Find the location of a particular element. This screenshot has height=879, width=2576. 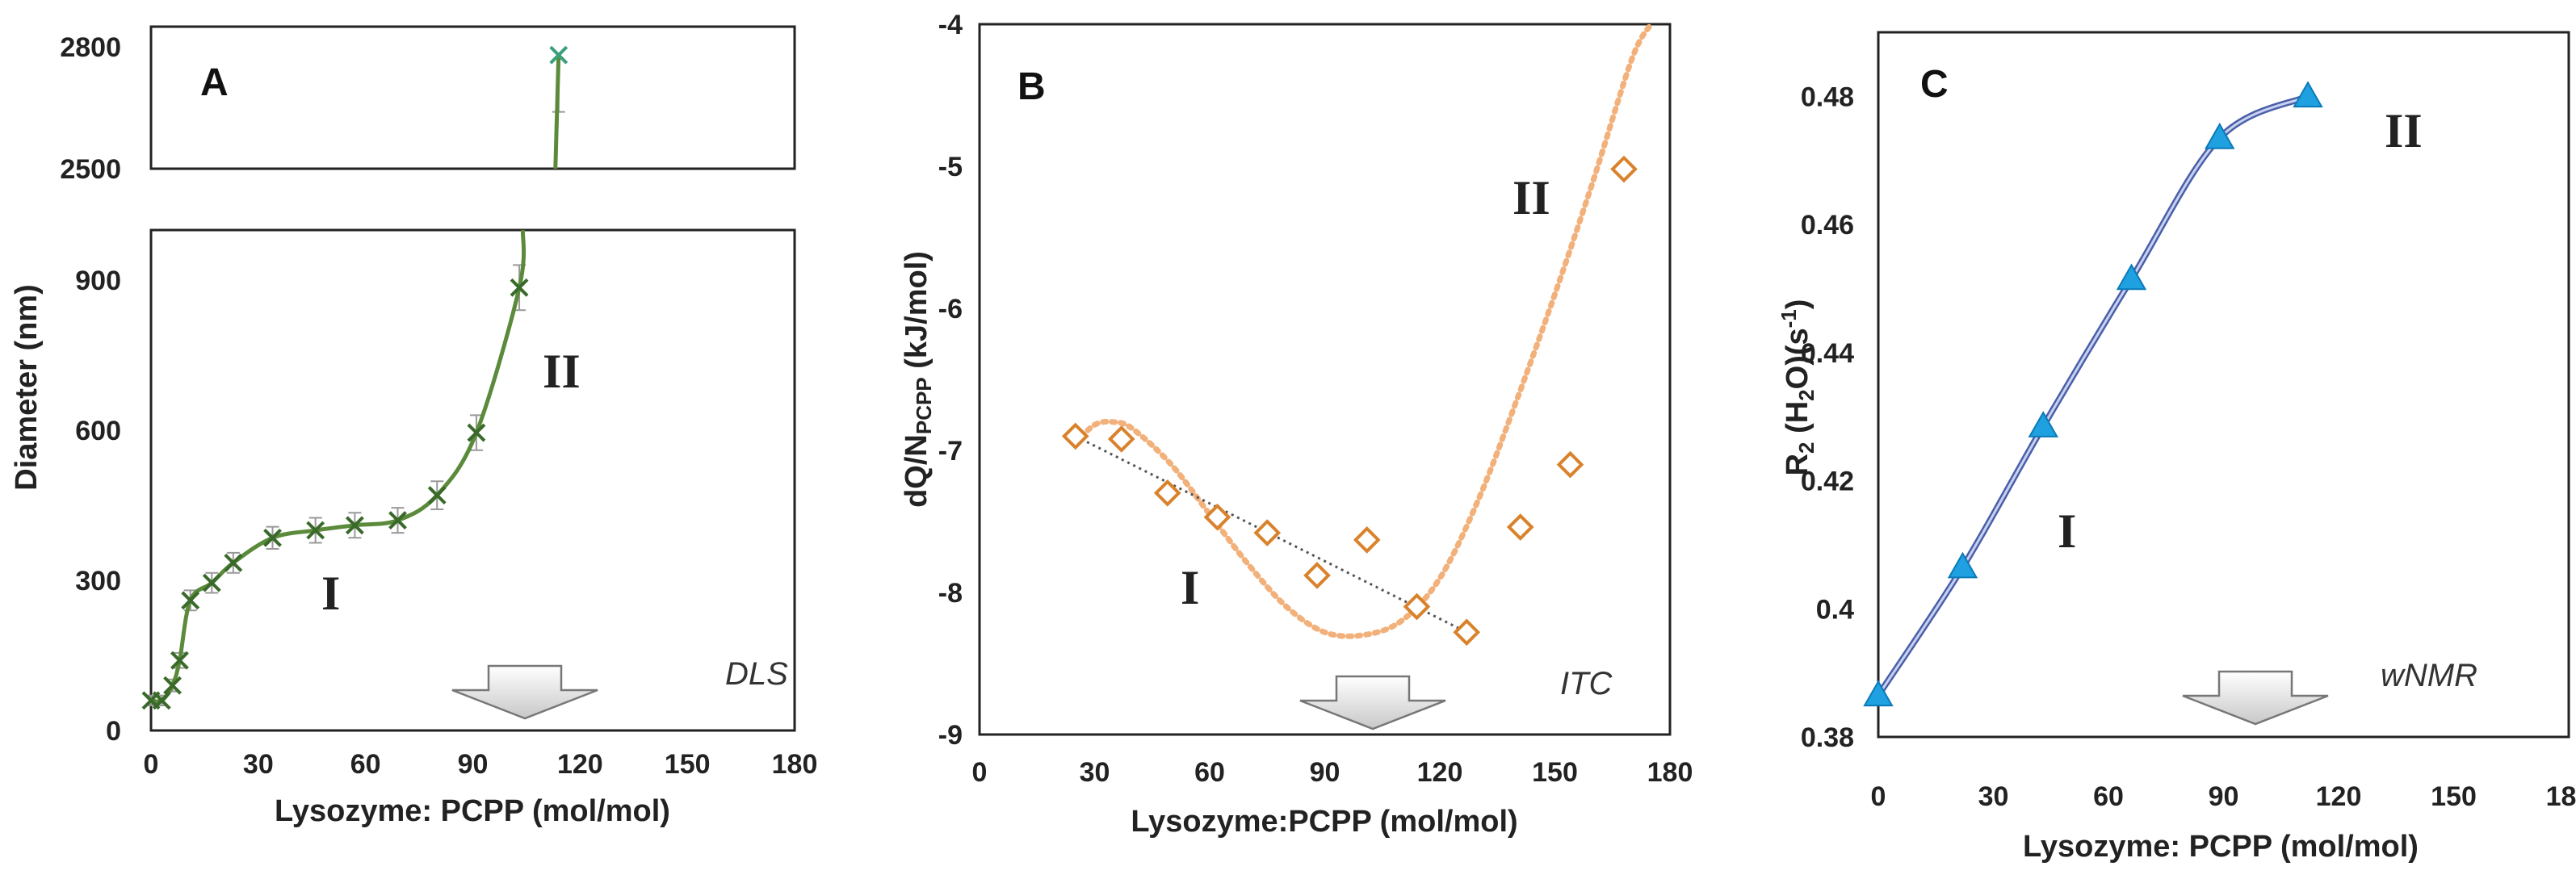

panel-a-lower-frame is located at coordinates (472, 480).